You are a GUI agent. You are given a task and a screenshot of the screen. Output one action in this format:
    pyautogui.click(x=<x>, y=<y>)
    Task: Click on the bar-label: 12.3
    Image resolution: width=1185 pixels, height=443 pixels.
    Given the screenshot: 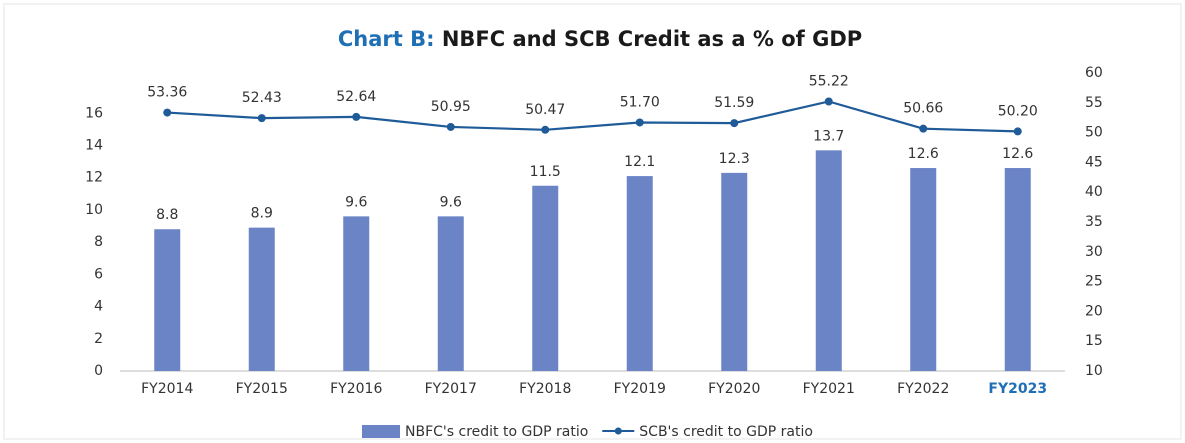 What is the action you would take?
    pyautogui.click(x=734, y=159)
    